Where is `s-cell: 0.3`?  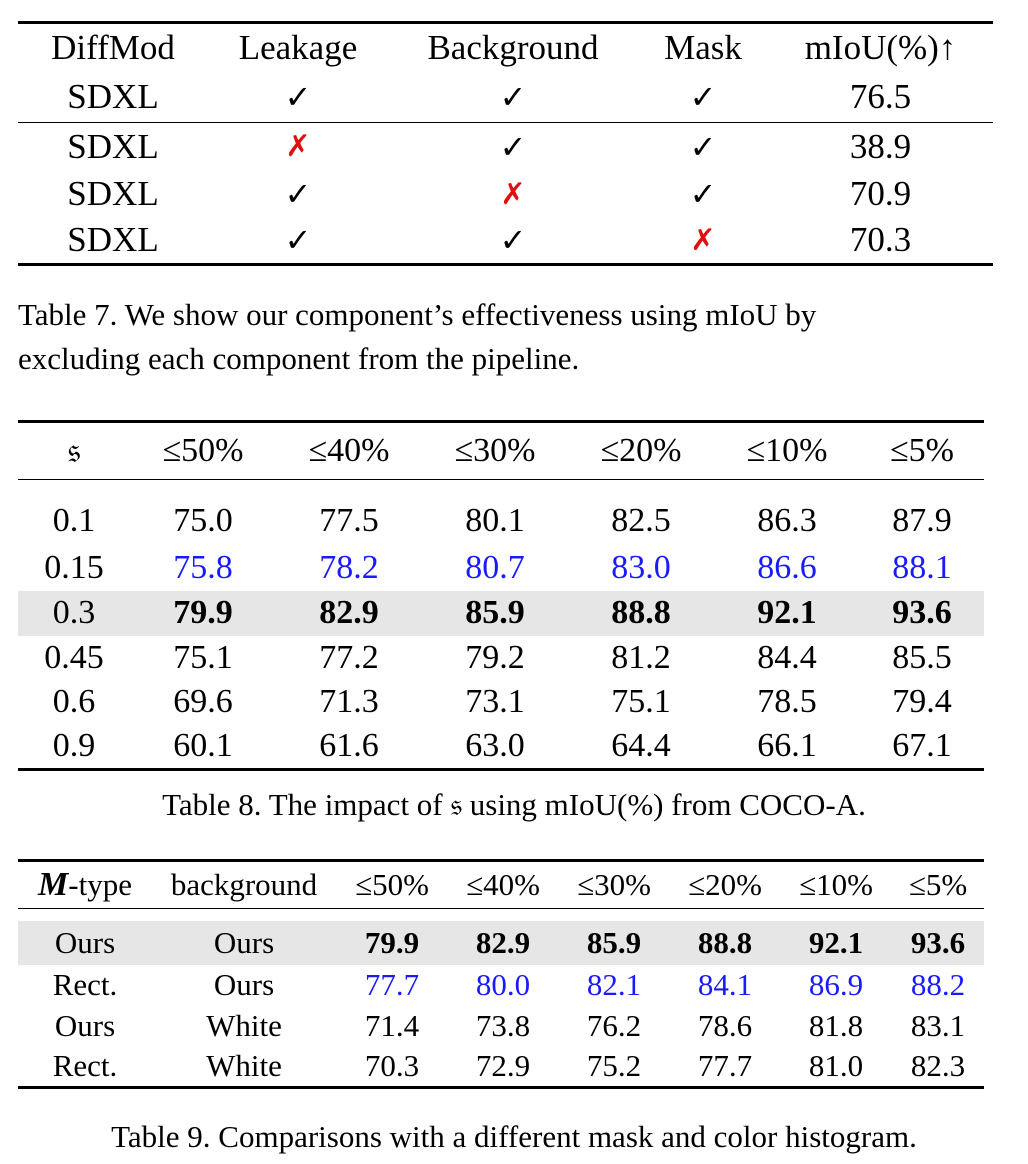 s-cell: 0.3 is located at coordinates (74, 613).